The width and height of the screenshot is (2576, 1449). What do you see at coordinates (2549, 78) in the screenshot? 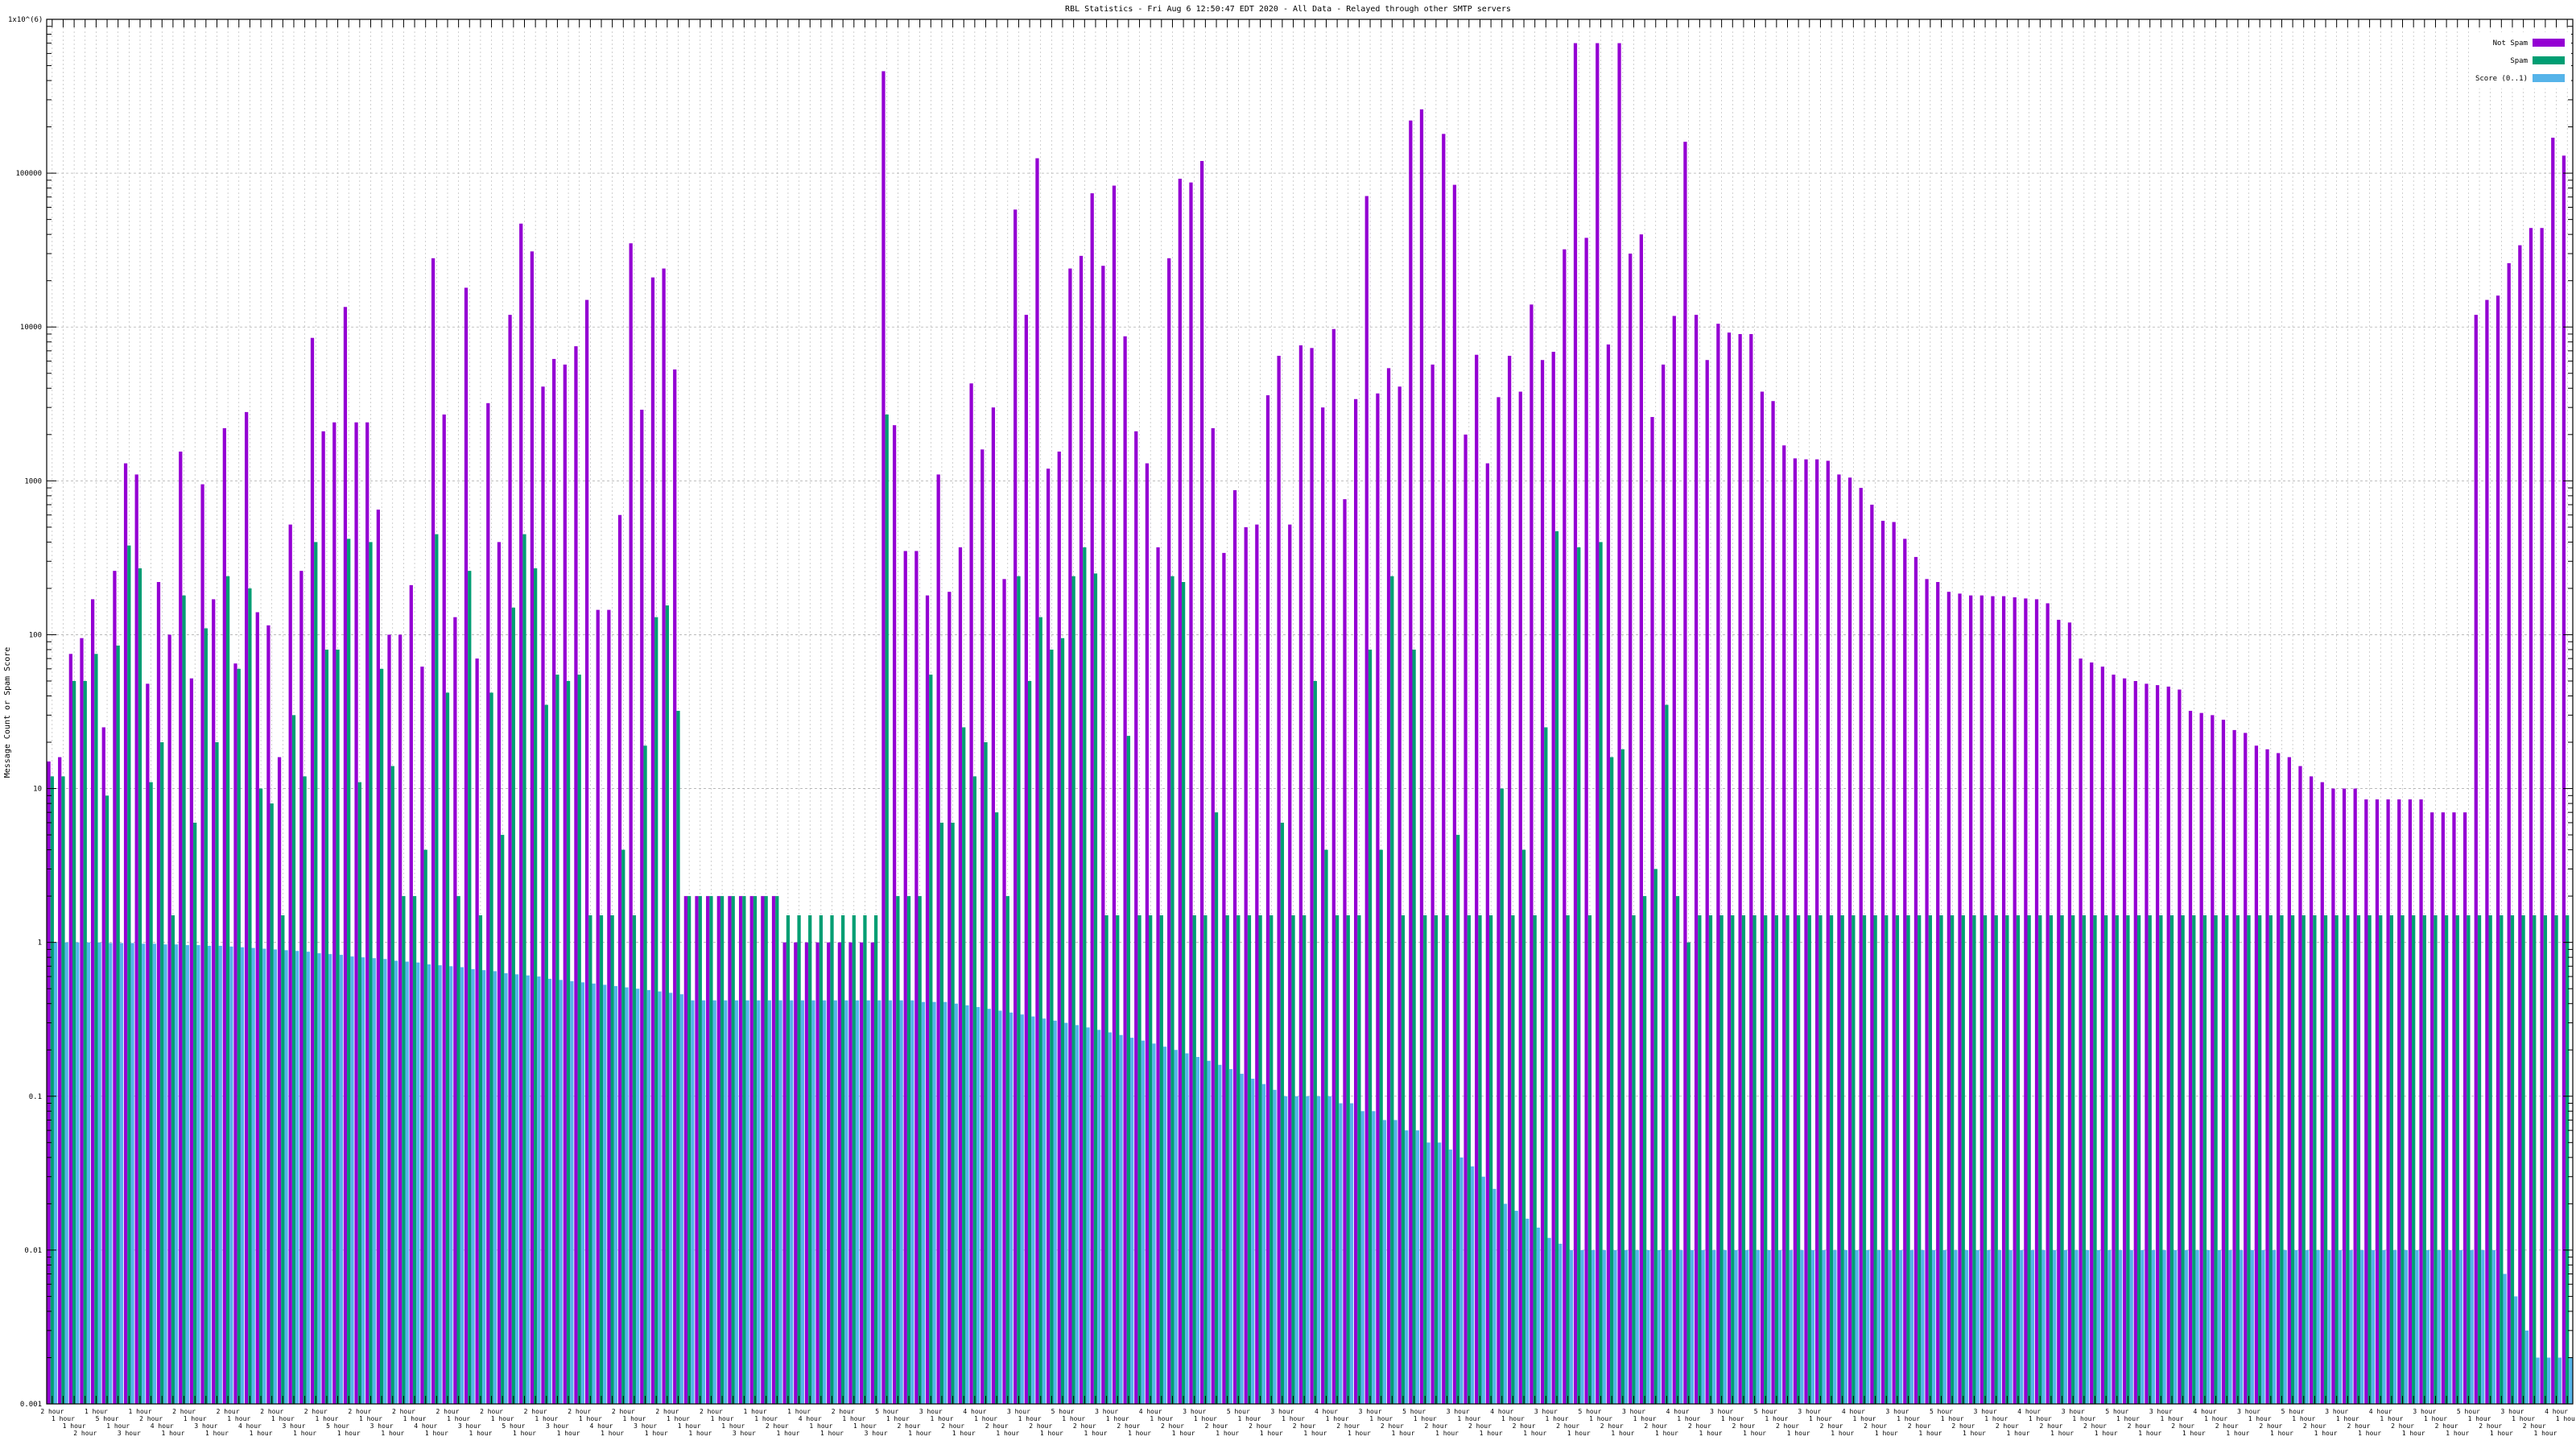
I see `legend-swatch-score` at bounding box center [2549, 78].